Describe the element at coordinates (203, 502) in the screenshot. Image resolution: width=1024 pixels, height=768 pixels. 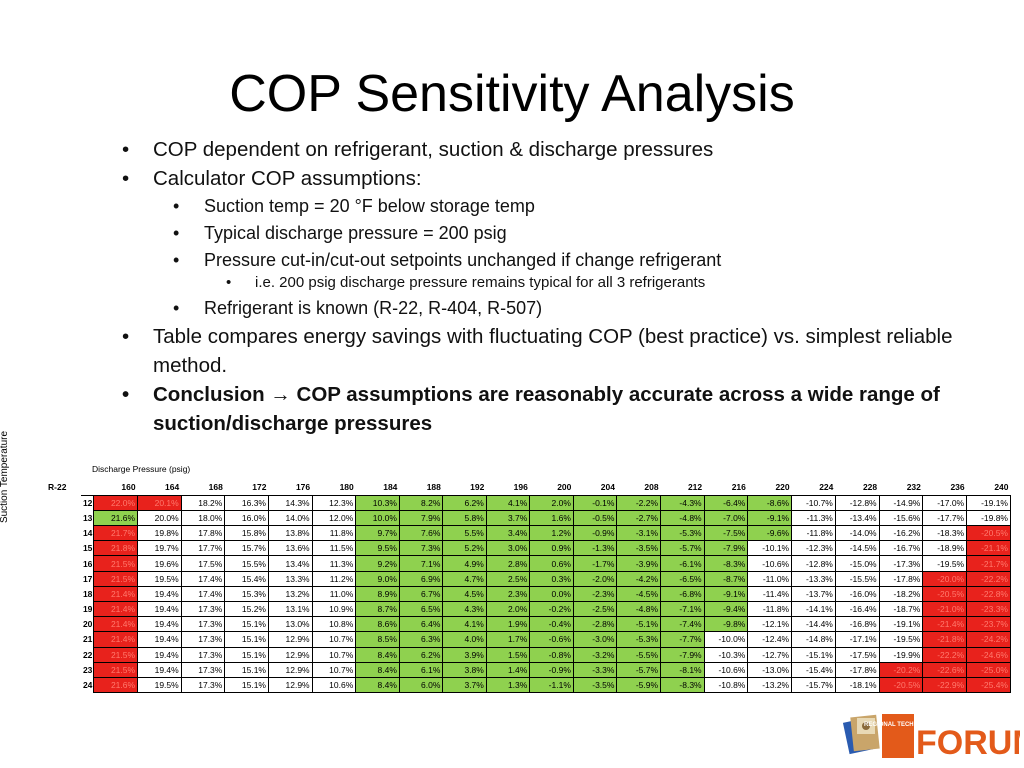
I see `table-cell: 18.2%` at that location.